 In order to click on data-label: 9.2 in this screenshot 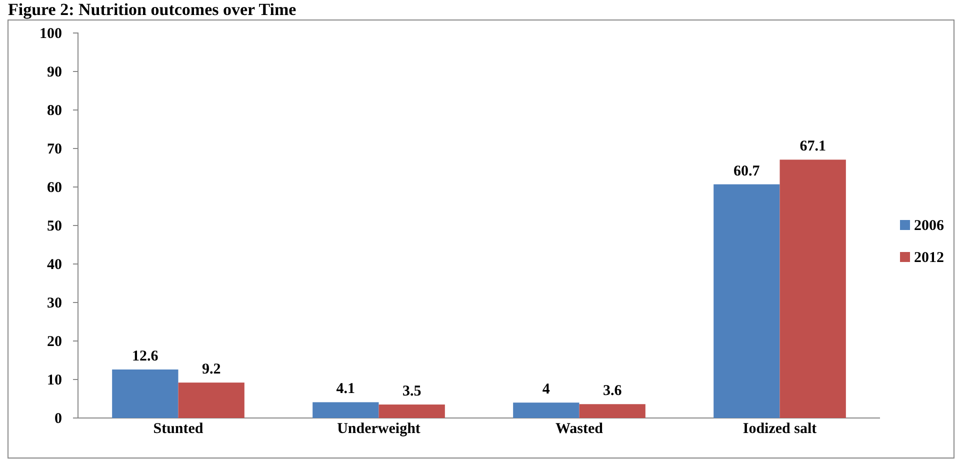, I will do `click(211, 370)`.